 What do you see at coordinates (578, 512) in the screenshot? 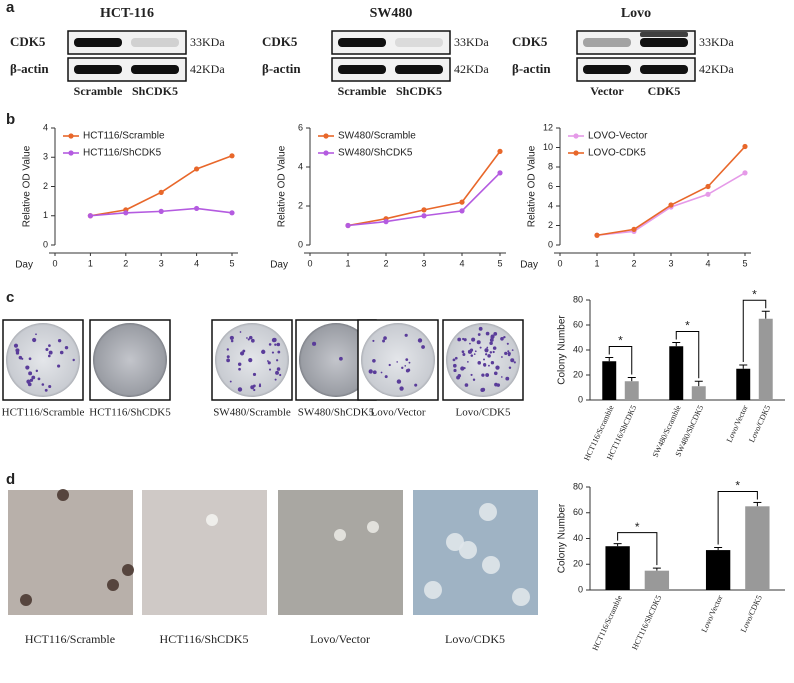
I see `y-tick-label: 60` at bounding box center [578, 512].